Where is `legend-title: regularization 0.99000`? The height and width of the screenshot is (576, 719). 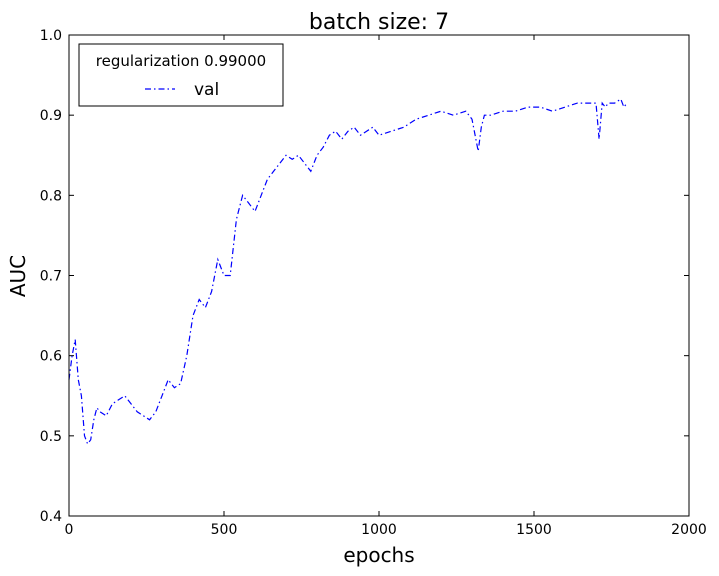
legend-title: regularization 0.99000 is located at coordinates (181, 61).